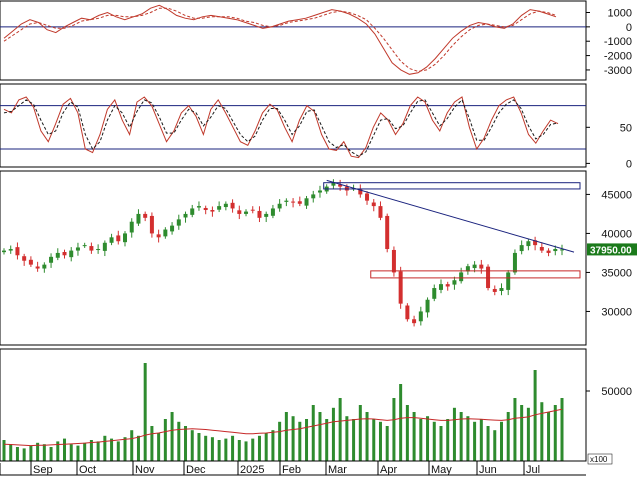 This screenshot has width=637, height=491. What do you see at coordinates (475, 274) in the screenshot?
I see `support-zone` at bounding box center [475, 274].